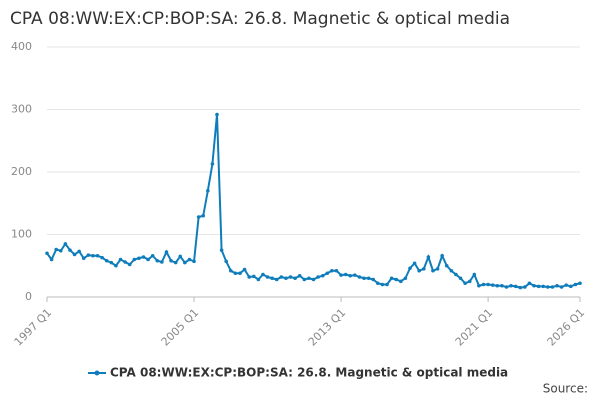 The height and width of the screenshot is (400, 600). Describe the element at coordinates (327, 327) in the screenshot. I see `x-tick-label: 2013 Q1` at that location.